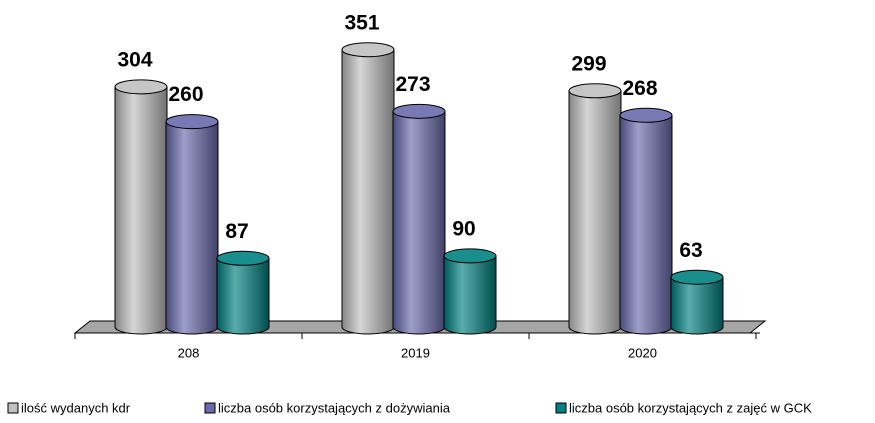 This screenshot has width=875, height=423. Describe the element at coordinates (463, 228) in the screenshot. I see `value-label: 90` at that location.